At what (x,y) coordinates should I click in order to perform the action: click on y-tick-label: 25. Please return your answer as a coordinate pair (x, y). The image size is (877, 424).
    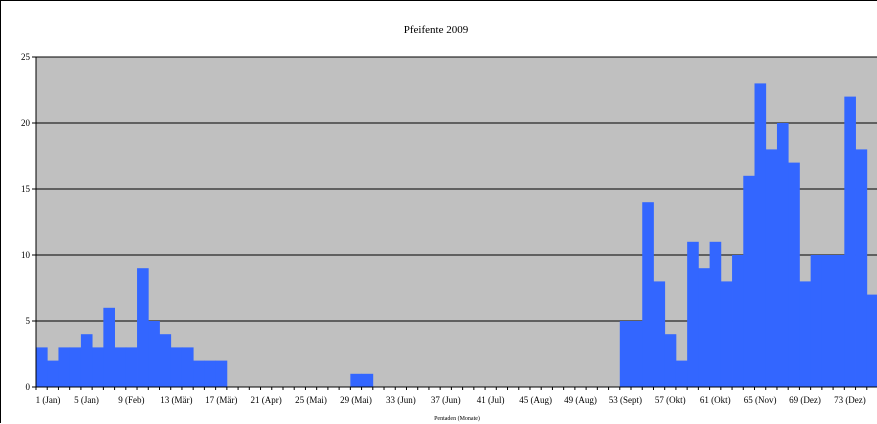
    Looking at the image, I should click on (26, 57).